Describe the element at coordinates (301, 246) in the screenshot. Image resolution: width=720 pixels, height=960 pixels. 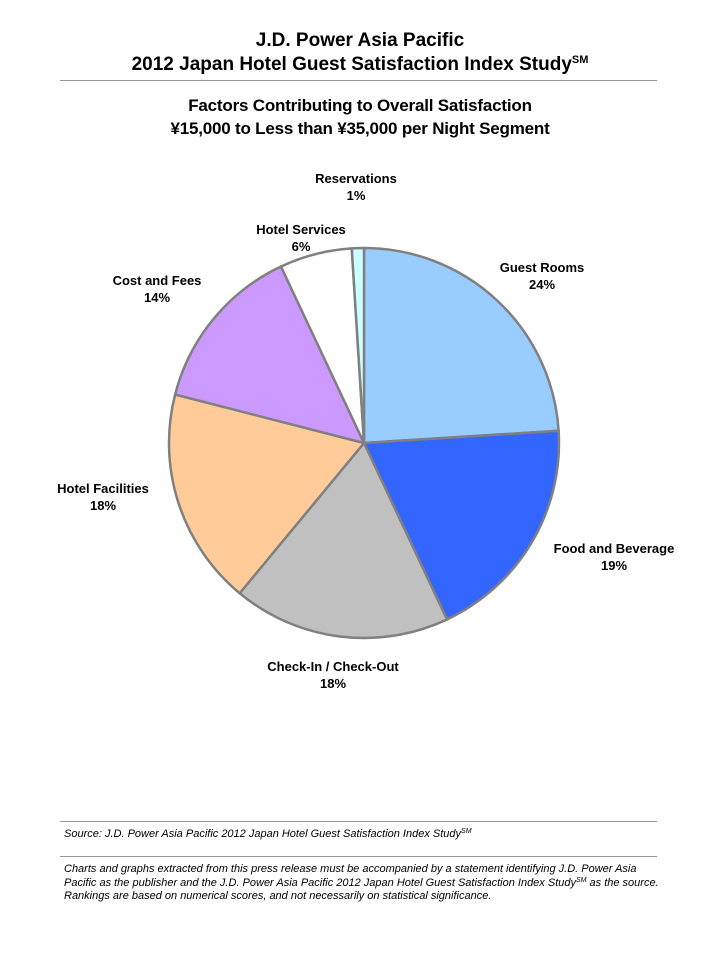
I see `slice-value-hotel-services: 6%` at that location.